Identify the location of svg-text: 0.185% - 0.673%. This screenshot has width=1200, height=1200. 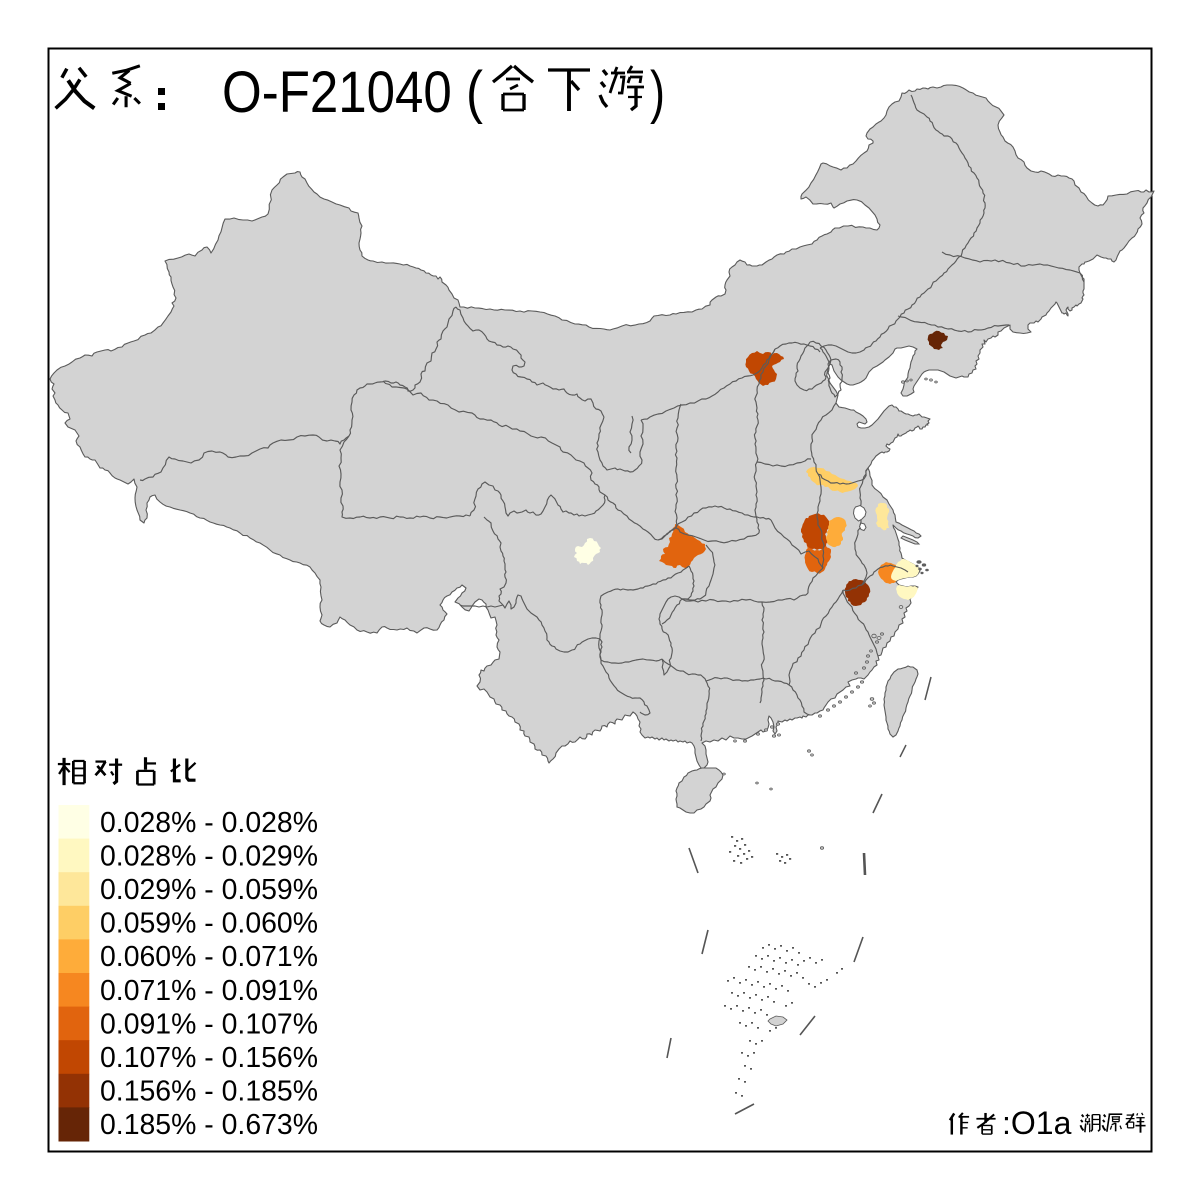
(209, 1125).